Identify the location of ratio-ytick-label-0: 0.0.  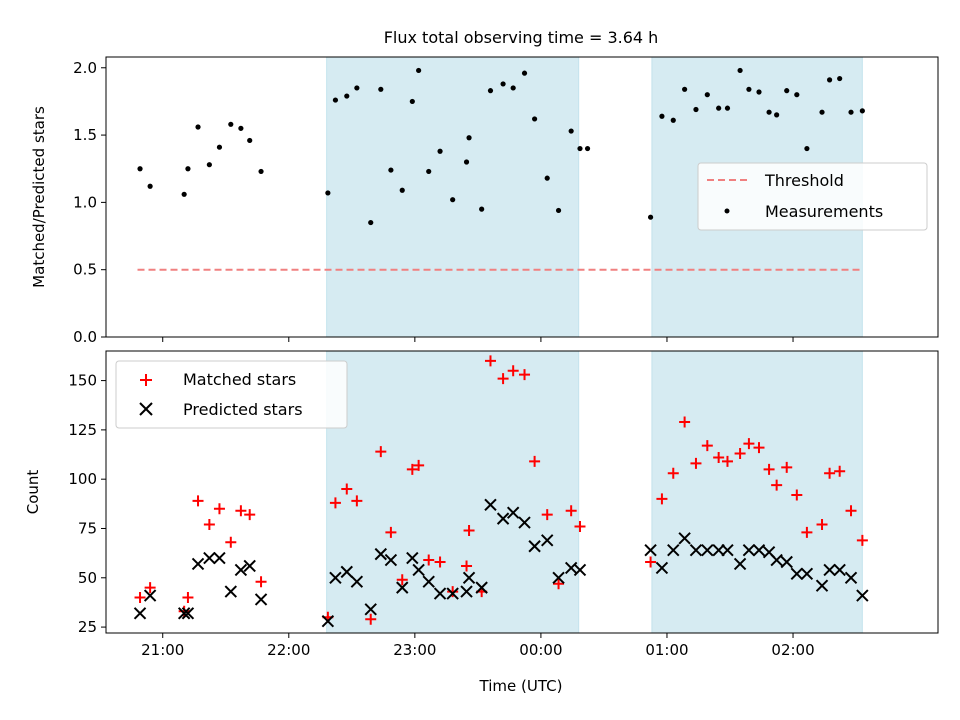
(85, 337).